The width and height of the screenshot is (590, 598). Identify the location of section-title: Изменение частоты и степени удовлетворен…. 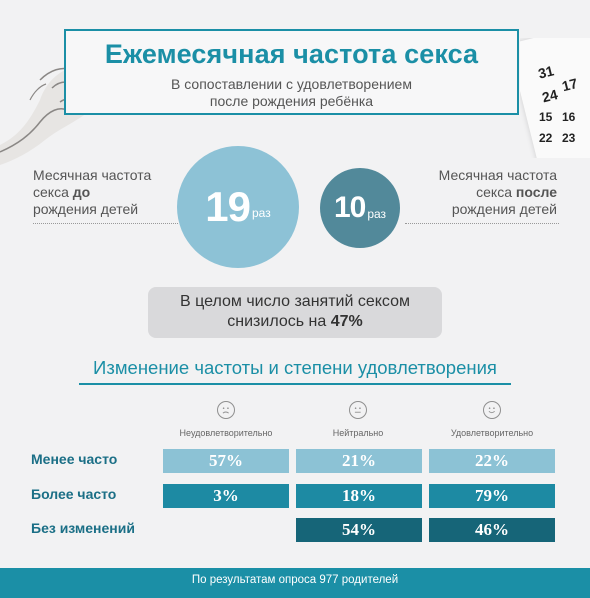
(295, 367).